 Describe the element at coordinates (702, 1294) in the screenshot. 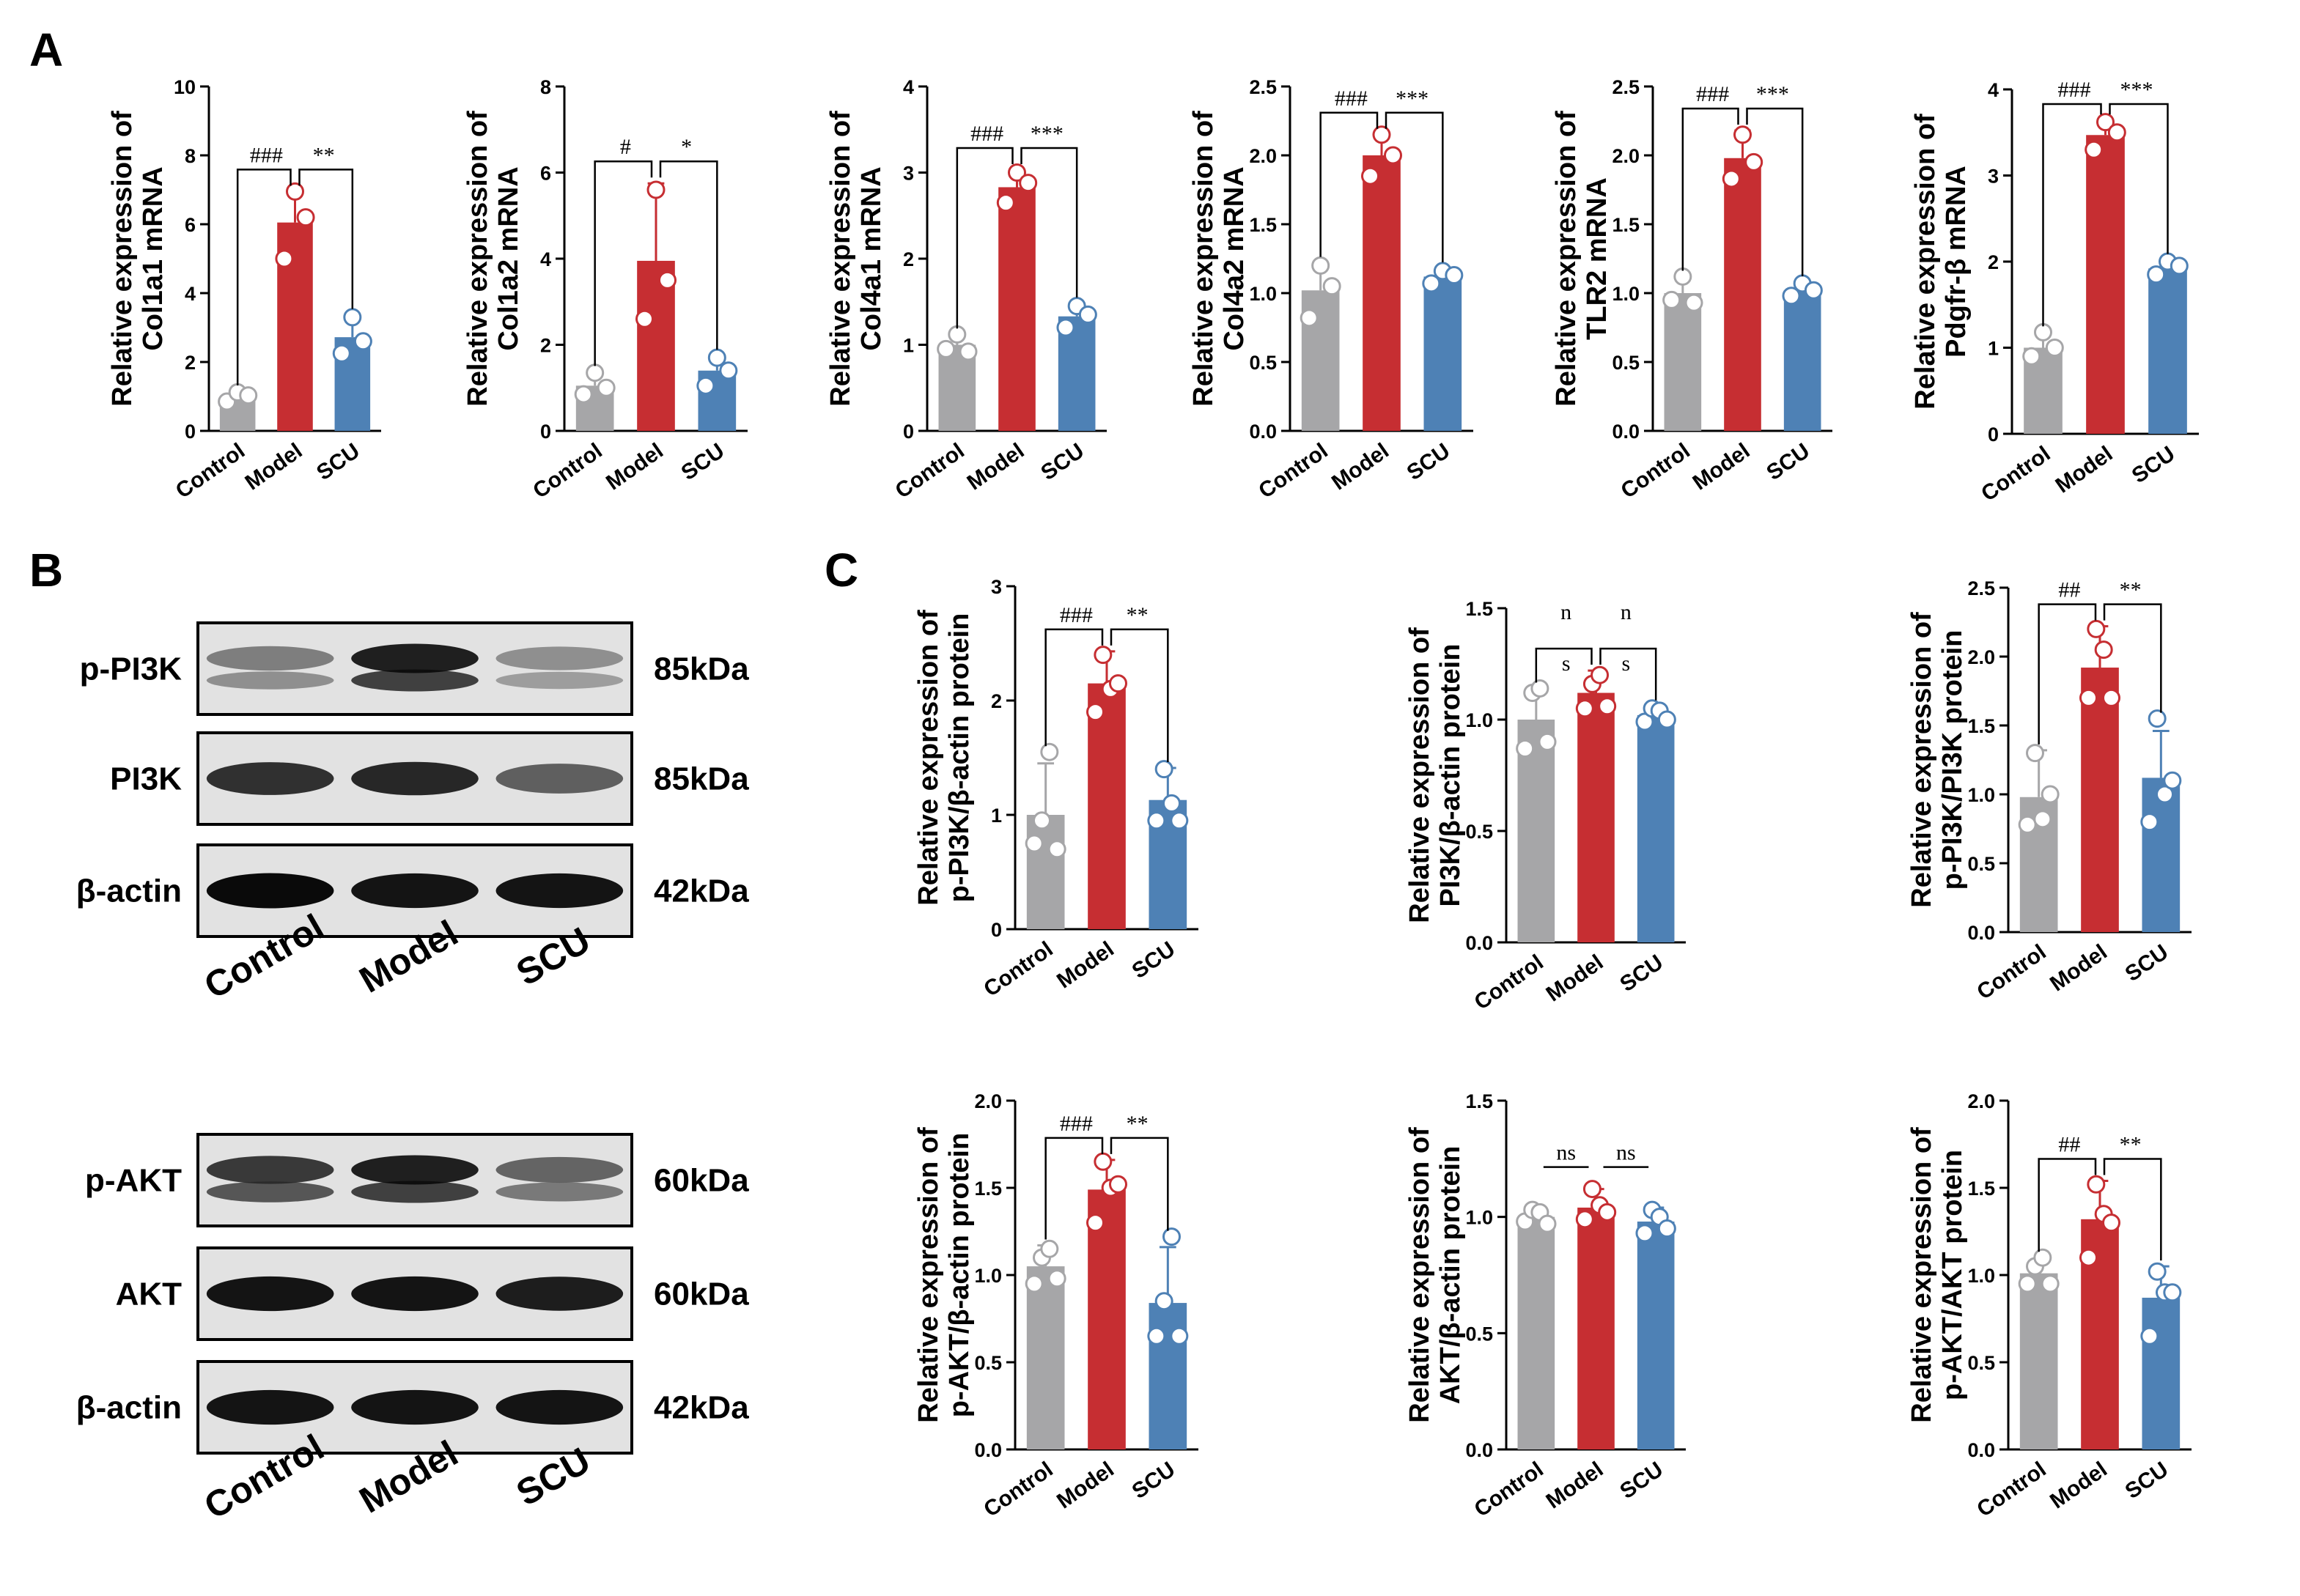

I see `blot-kda-label: 60kDa` at that location.